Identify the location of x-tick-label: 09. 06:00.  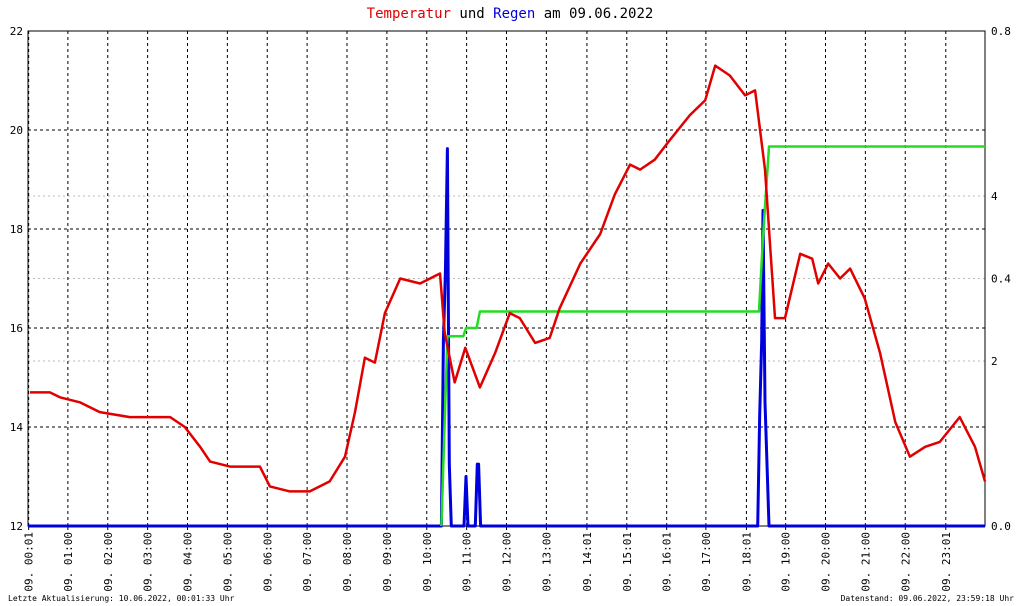
(267, 562).